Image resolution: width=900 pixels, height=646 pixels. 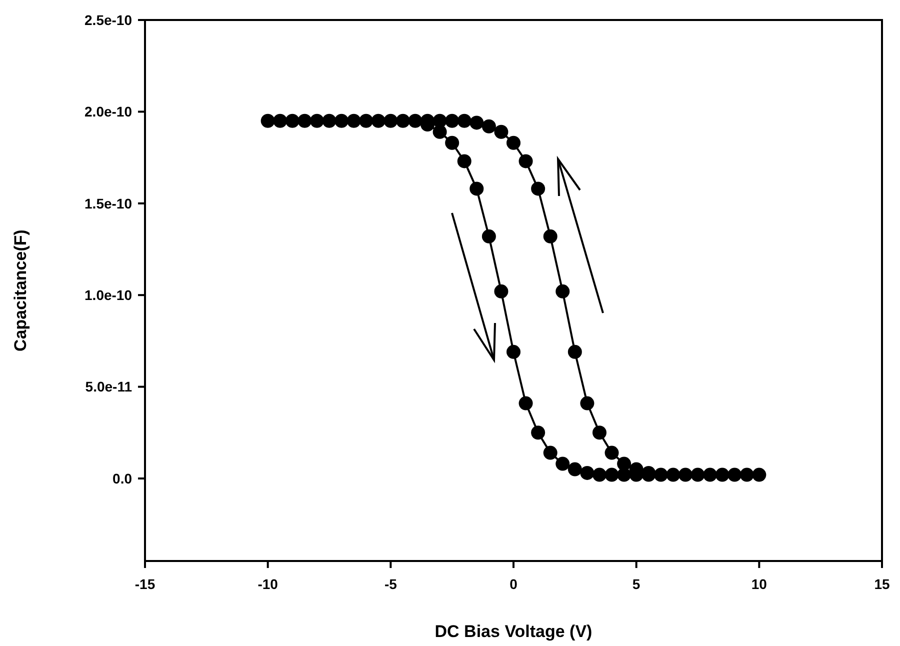 What do you see at coordinates (268, 584) in the screenshot?
I see `x-tick-label: -10` at bounding box center [268, 584].